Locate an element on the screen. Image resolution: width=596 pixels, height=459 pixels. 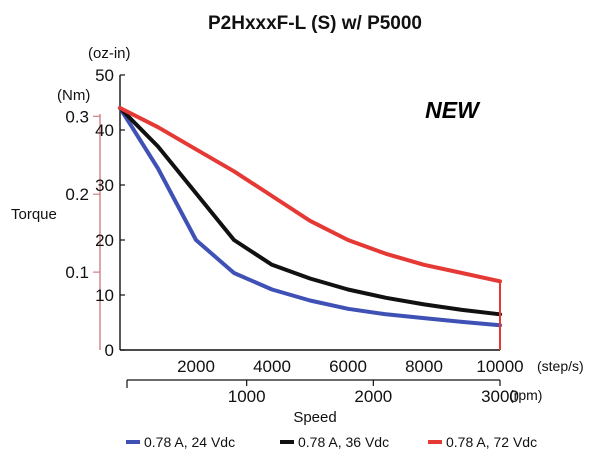
y-axis-label: Torque is located at coordinates (34, 214).